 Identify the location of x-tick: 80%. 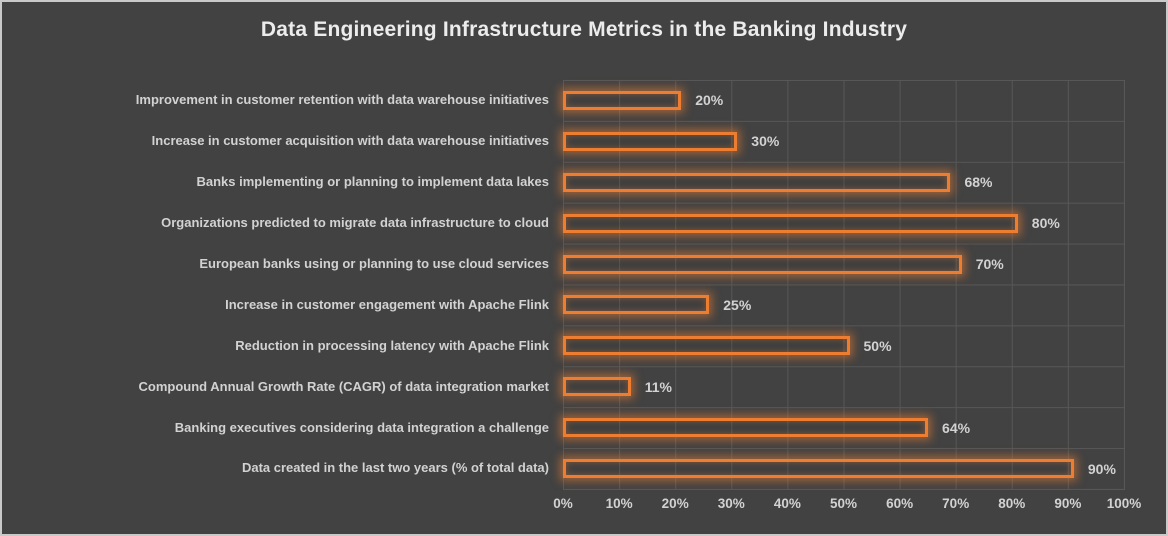
(1012, 503).